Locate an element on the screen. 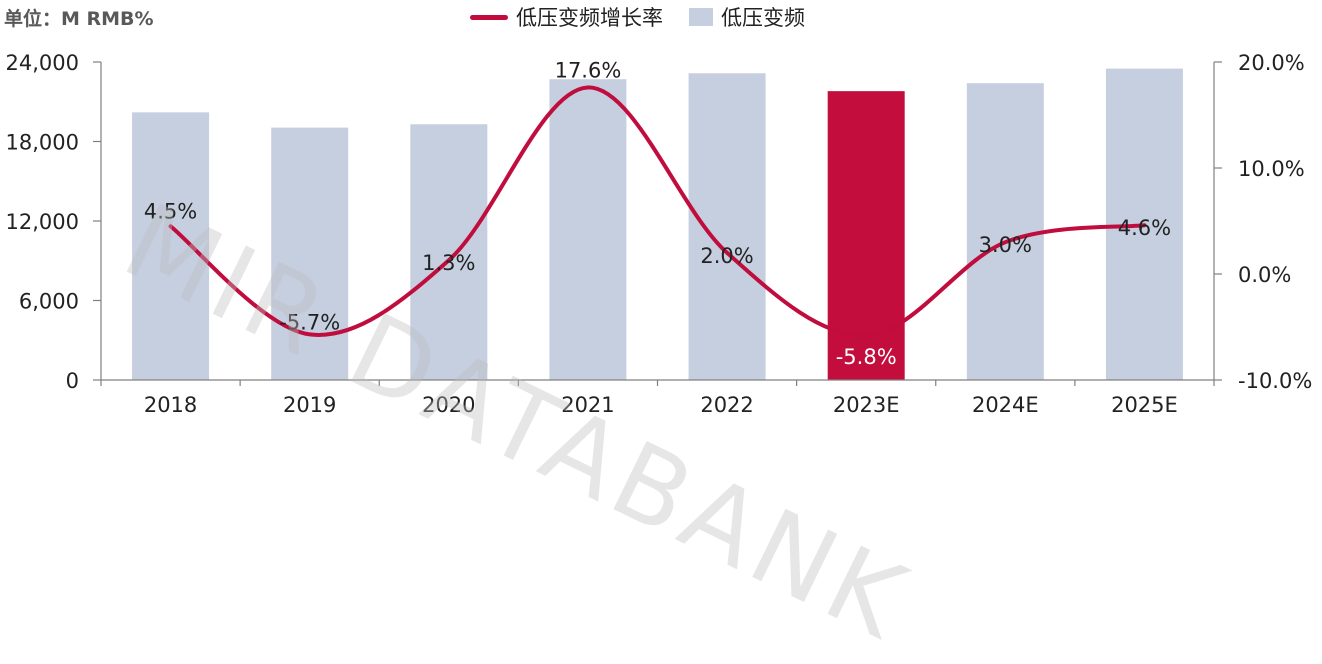 This screenshot has height=664, width=1322. y-right-tick-label: 20.0% is located at coordinates (1271, 63).